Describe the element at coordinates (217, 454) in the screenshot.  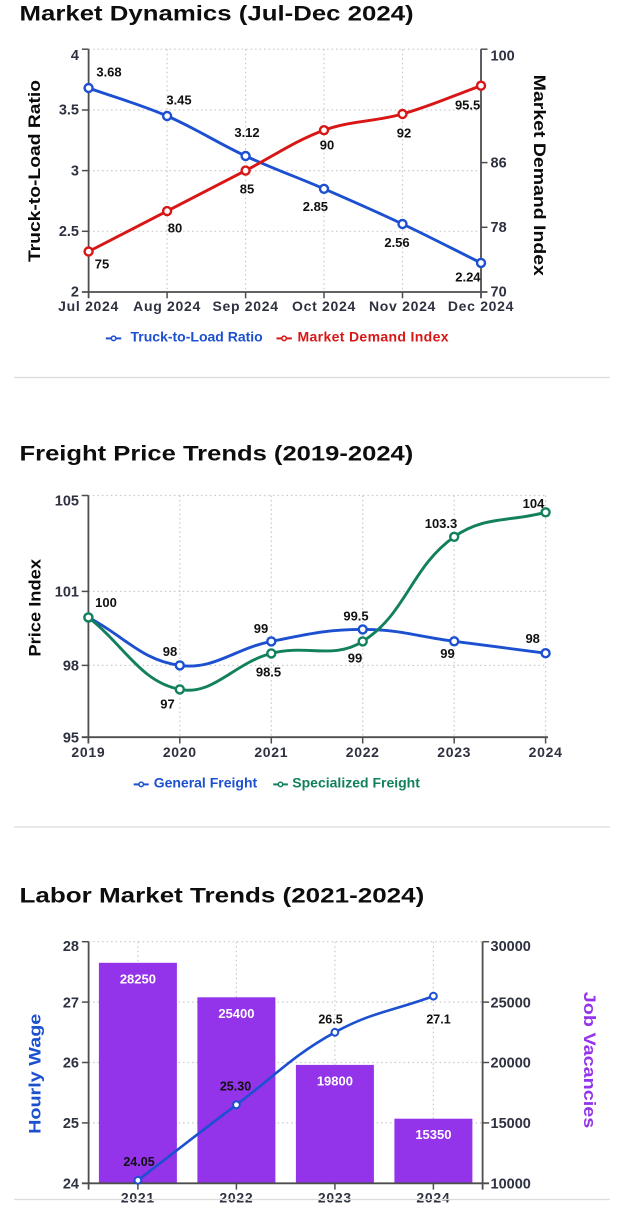
I see `svg-text:Freight Price Trends (2019-202: Freight Price Trends (2019-2024)` at that location.